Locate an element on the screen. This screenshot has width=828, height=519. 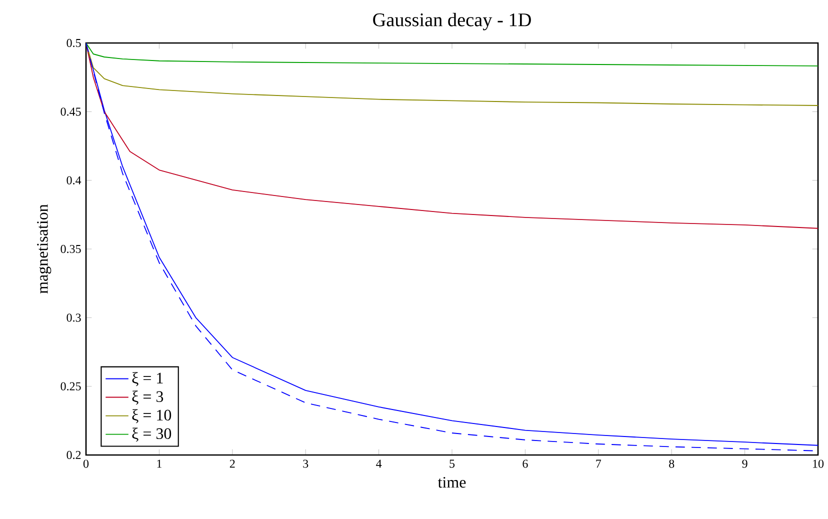
x-axis-title: time is located at coordinates (452, 482).